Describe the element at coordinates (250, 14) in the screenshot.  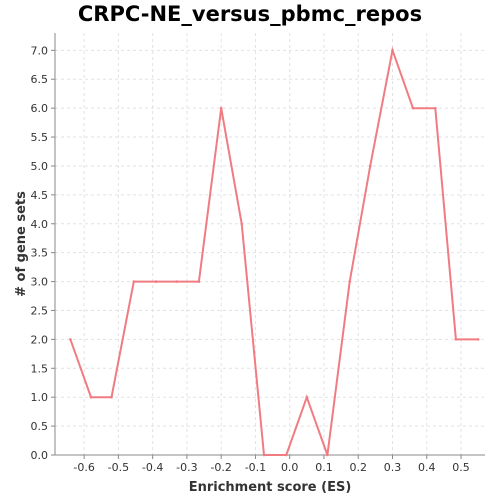
I see `chart-title: CRPC-NE_versus_pbmc_repos` at that location.